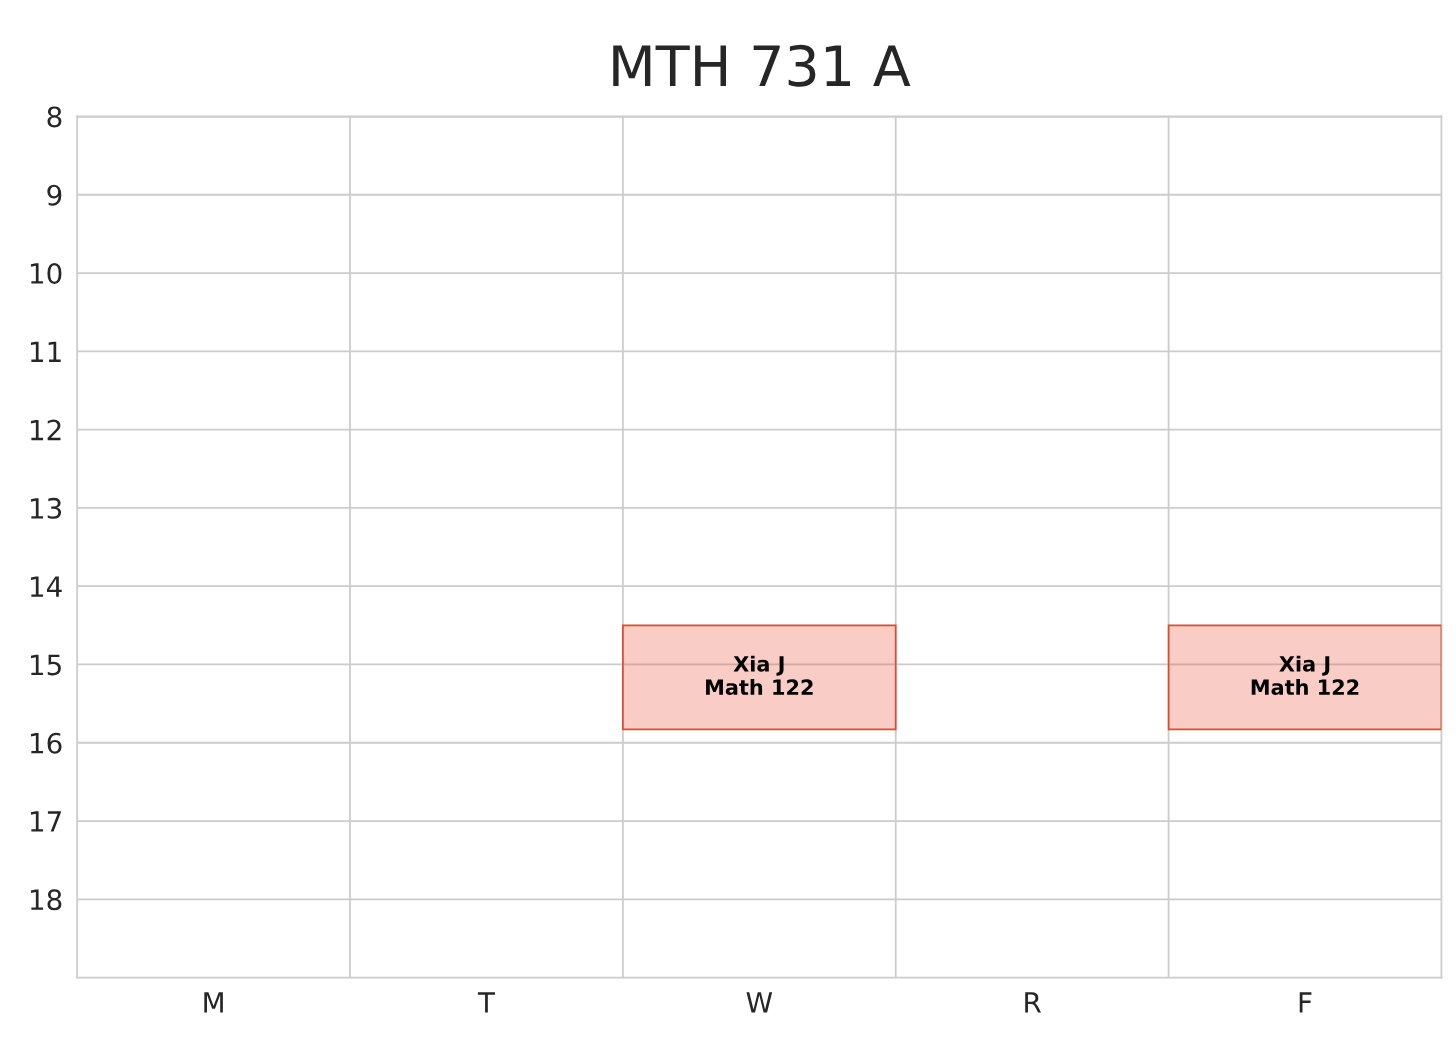  What do you see at coordinates (45, 665) in the screenshot?
I see `y-tick-label: 15` at bounding box center [45, 665].